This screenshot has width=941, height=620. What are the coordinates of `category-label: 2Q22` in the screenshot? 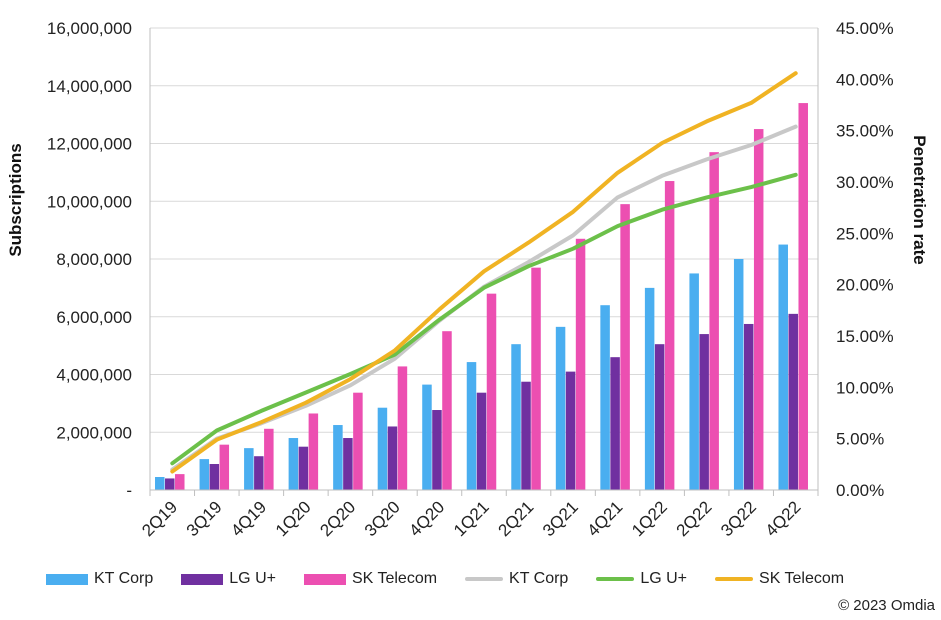 It's located at (694, 518).